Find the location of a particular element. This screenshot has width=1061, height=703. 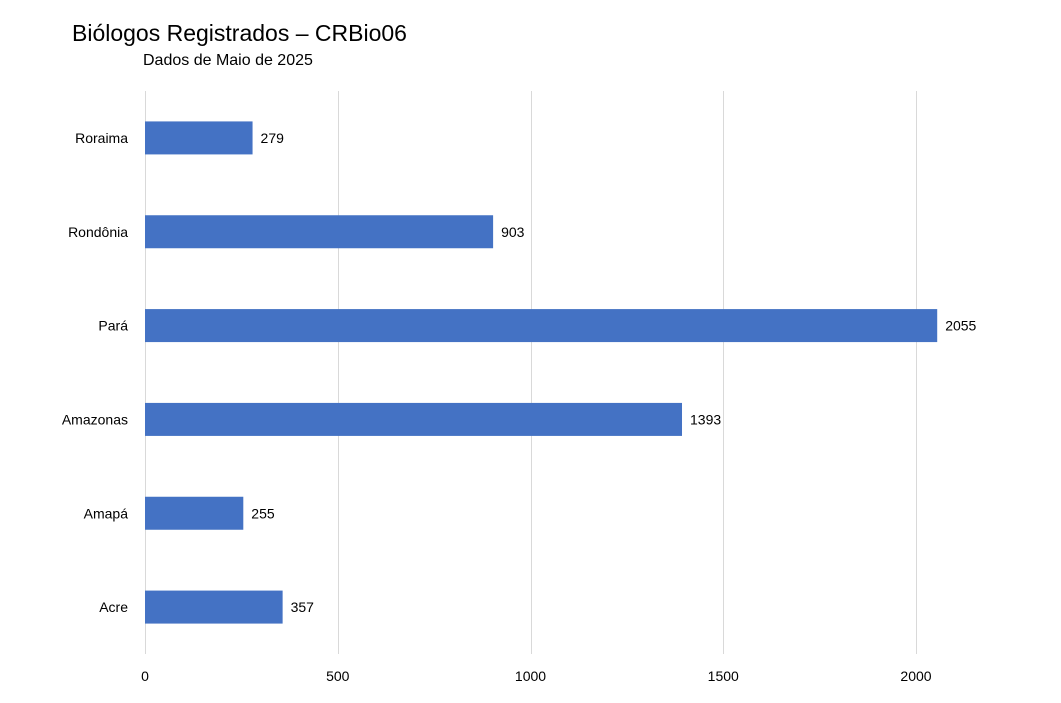

category-label-Roraima: Roraima is located at coordinates (101, 138).